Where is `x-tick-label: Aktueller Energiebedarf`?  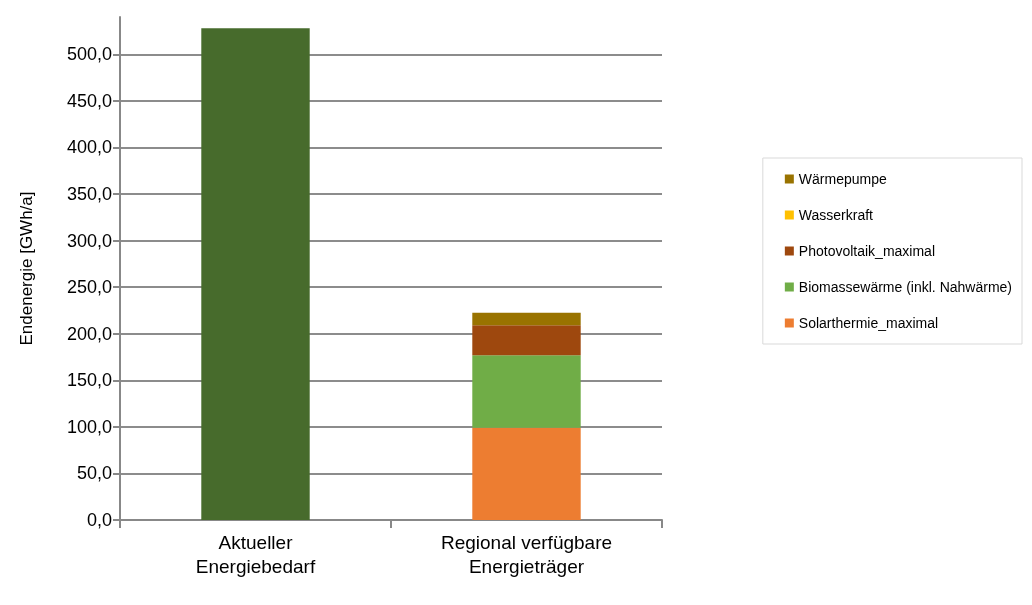 x-tick-label: Aktueller Energiebedarf is located at coordinates (255, 554).